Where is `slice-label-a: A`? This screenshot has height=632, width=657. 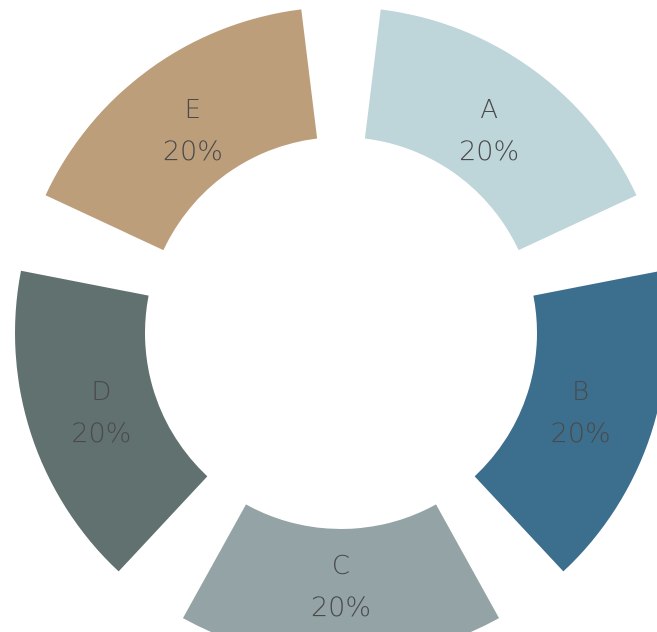 slice-label-a: A is located at coordinates (489, 110).